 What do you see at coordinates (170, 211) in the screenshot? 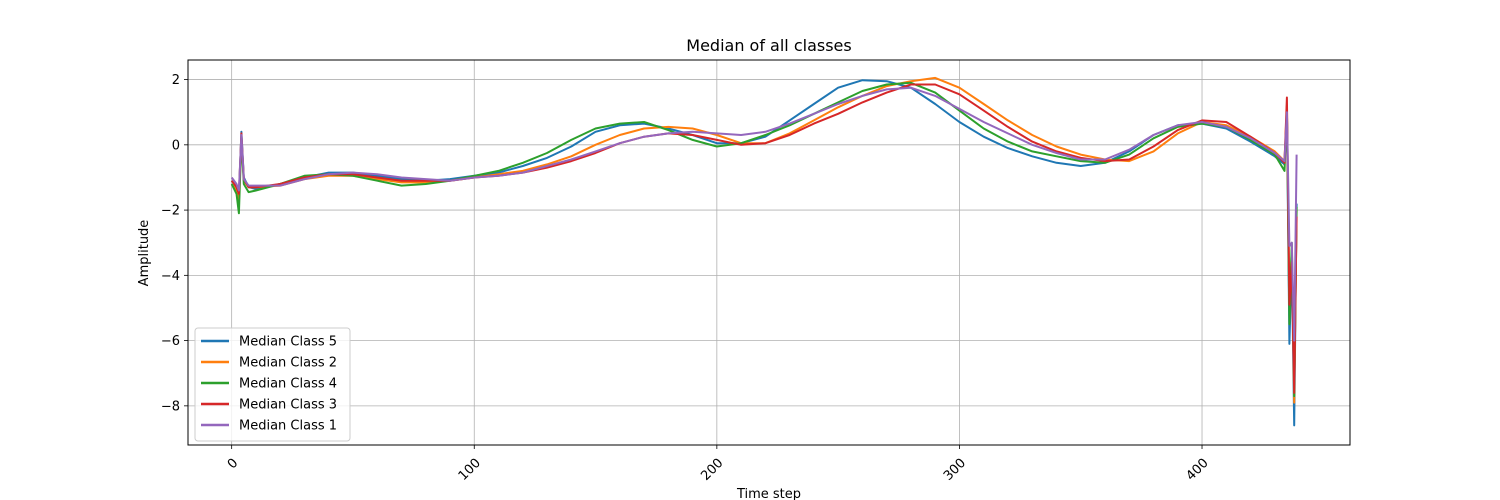
I see `y-tick-label: −2` at bounding box center [170, 211].